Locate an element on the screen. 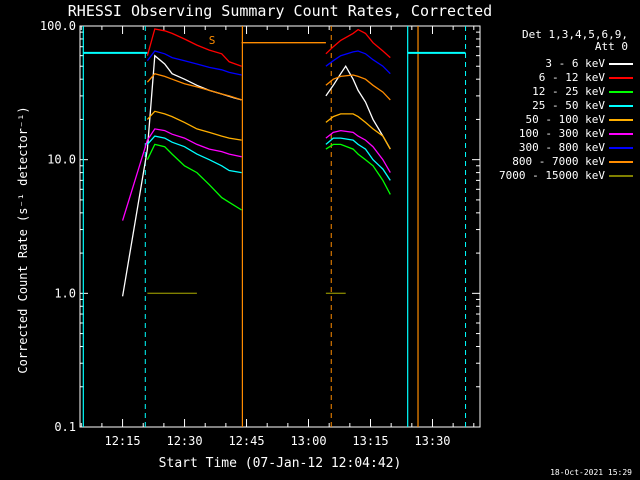  legend-item: 300 - 800 keV is located at coordinates (559, 148).